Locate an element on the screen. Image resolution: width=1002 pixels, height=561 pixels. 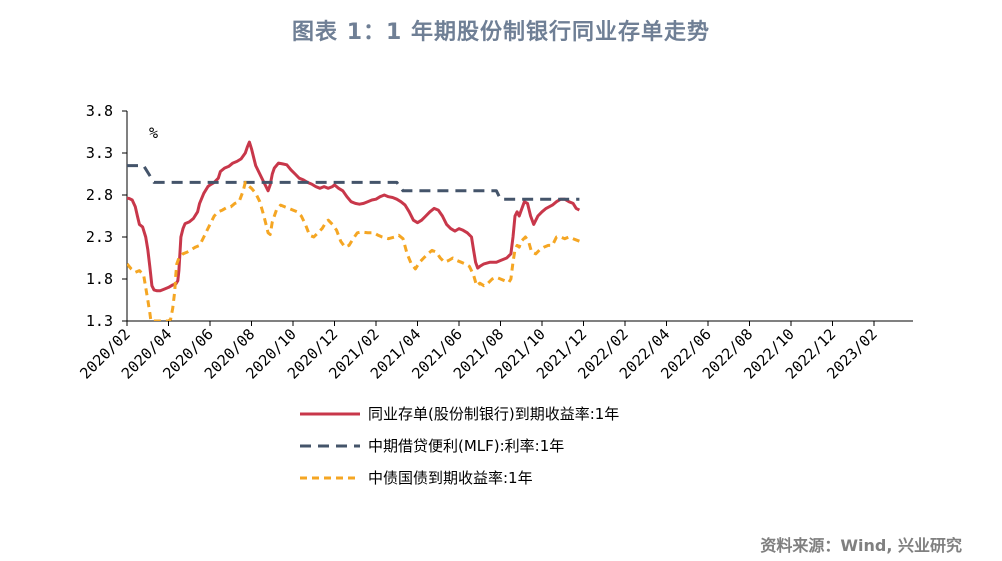
chart-title: 图表 1：1 年期股份制银行同业存单走势 is located at coordinates (501, 32).